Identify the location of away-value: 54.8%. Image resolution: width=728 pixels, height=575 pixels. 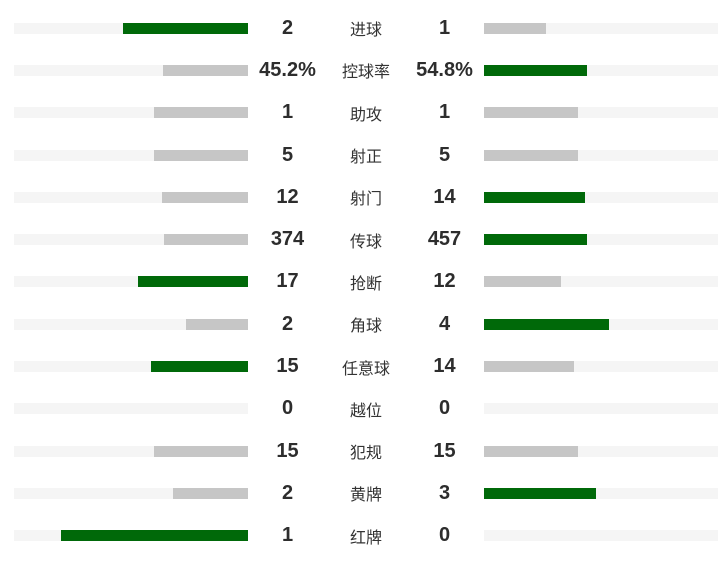
(444, 69).